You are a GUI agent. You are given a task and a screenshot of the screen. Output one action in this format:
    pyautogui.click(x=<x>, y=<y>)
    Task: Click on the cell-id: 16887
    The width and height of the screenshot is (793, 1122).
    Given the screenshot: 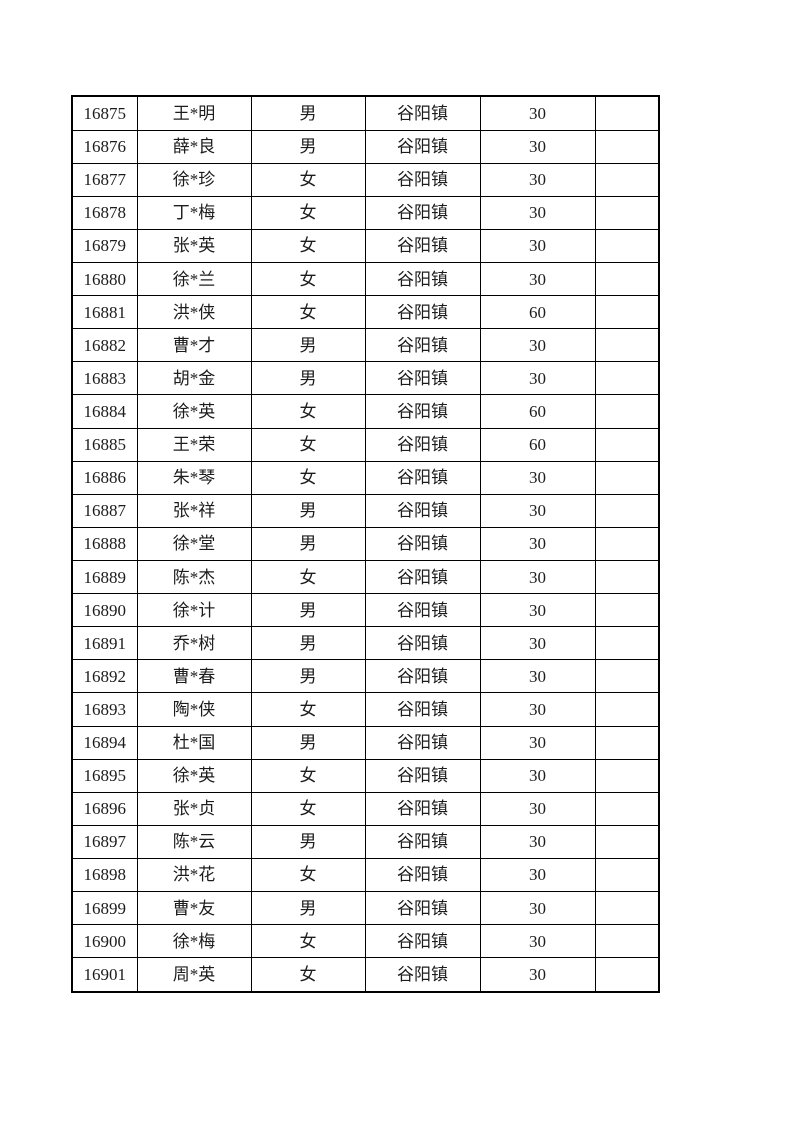 What is the action you would take?
    pyautogui.click(x=104, y=510)
    